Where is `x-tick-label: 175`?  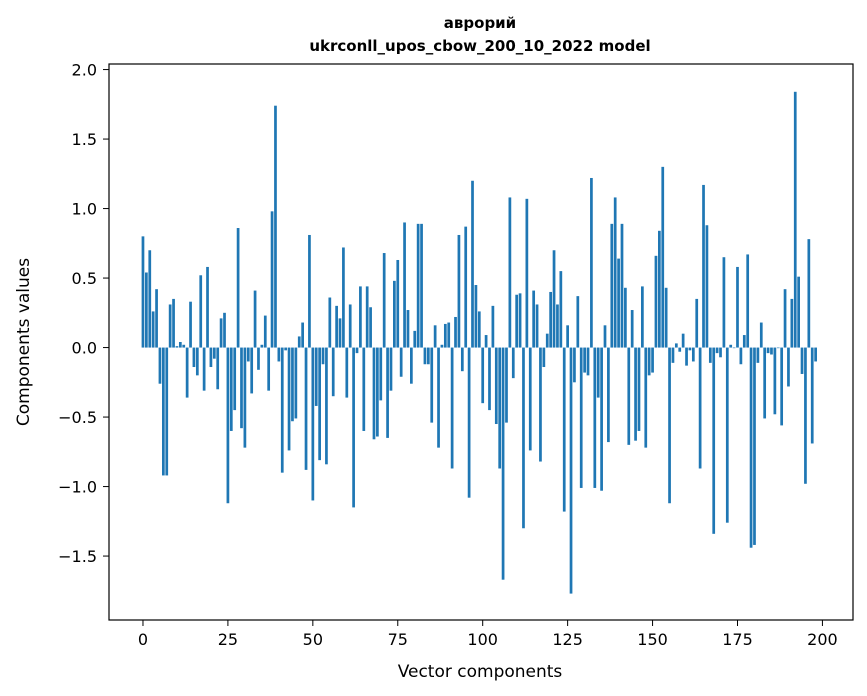
x-tick-label: 175 is located at coordinates (737, 639).